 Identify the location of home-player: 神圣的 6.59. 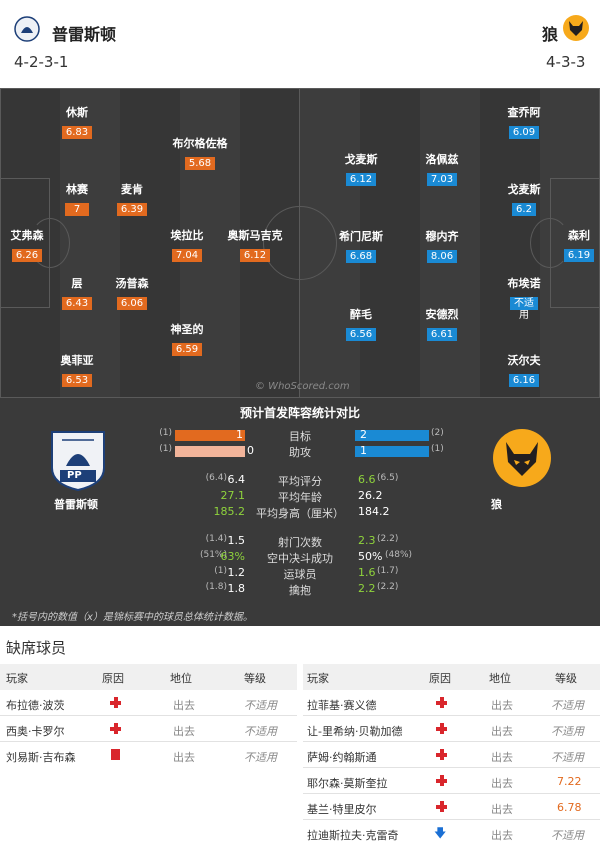
(187, 339).